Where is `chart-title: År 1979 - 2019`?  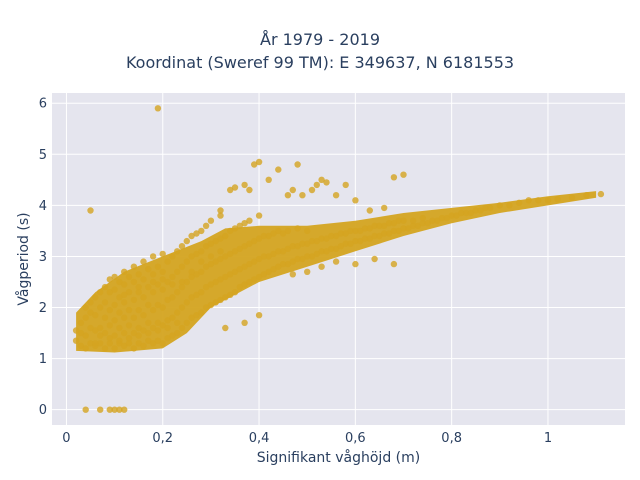
chart-title: År 1979 - 2019 is located at coordinates (320, 39).